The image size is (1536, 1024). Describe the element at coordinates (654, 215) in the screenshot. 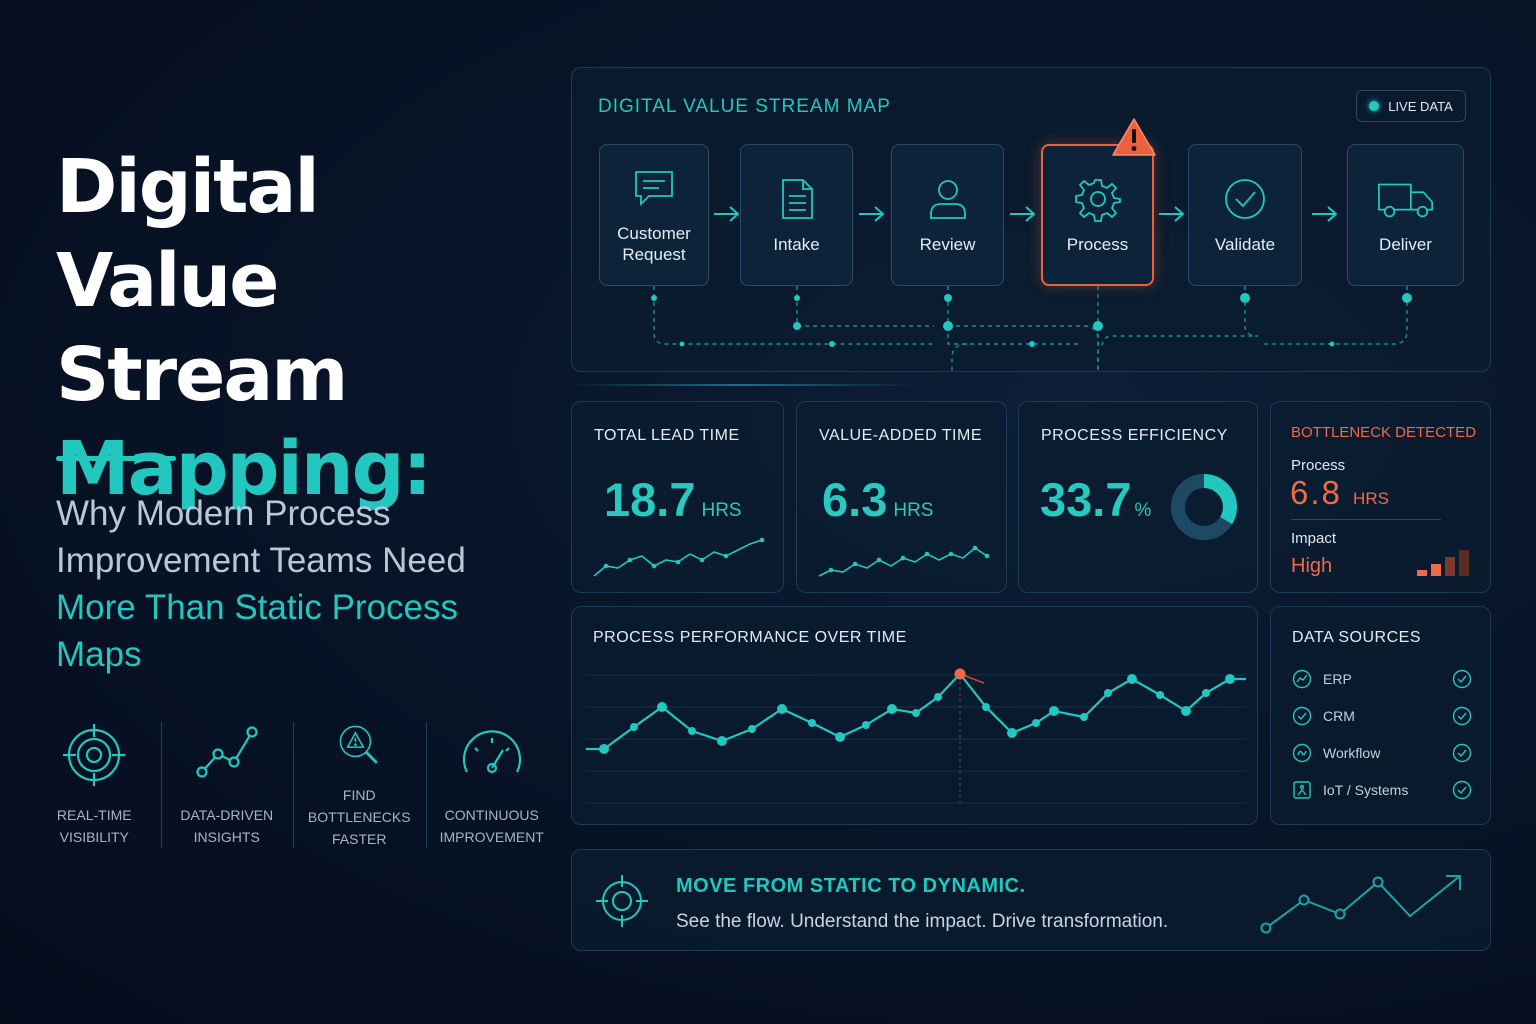

I see `step-customer-request: Customer Request` at that location.